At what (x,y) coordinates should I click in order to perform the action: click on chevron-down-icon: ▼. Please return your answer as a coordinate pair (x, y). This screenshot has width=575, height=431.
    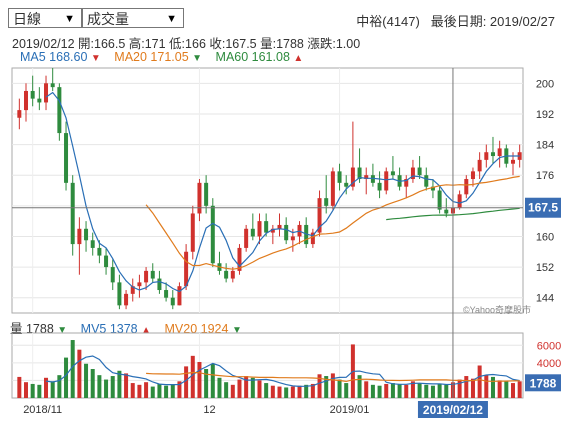
    Looking at the image, I should click on (69, 19).